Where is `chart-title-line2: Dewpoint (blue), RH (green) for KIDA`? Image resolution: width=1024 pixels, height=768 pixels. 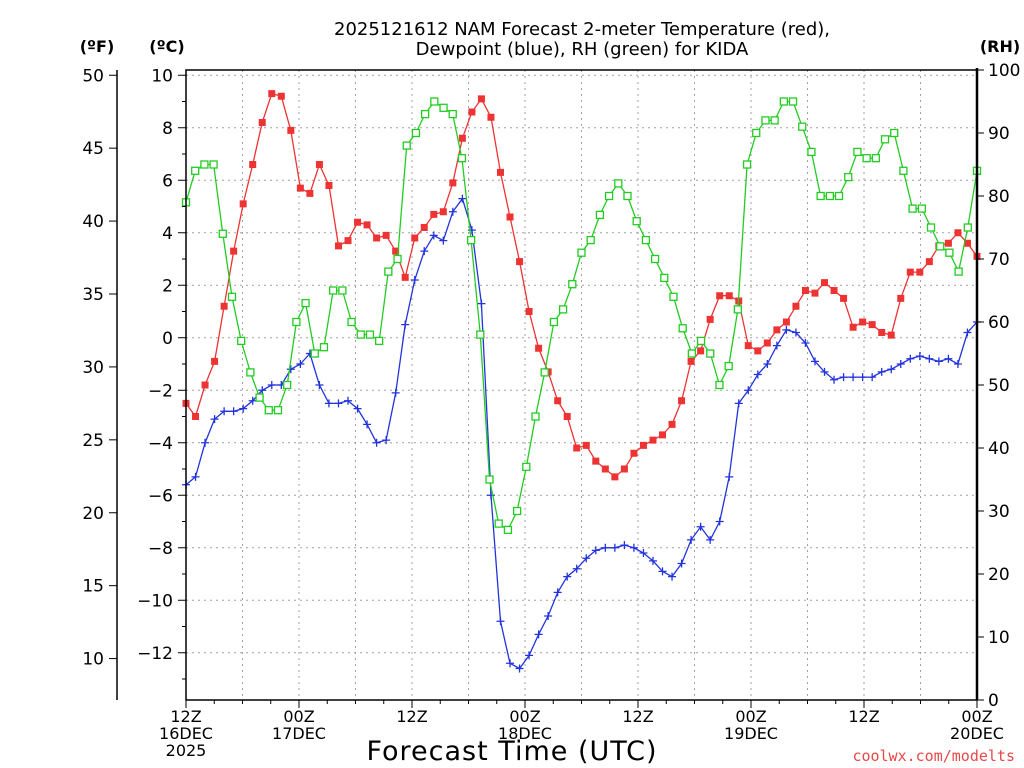
chart-title-line2: Dewpoint (blue), RH (green) for KIDA is located at coordinates (582, 49).